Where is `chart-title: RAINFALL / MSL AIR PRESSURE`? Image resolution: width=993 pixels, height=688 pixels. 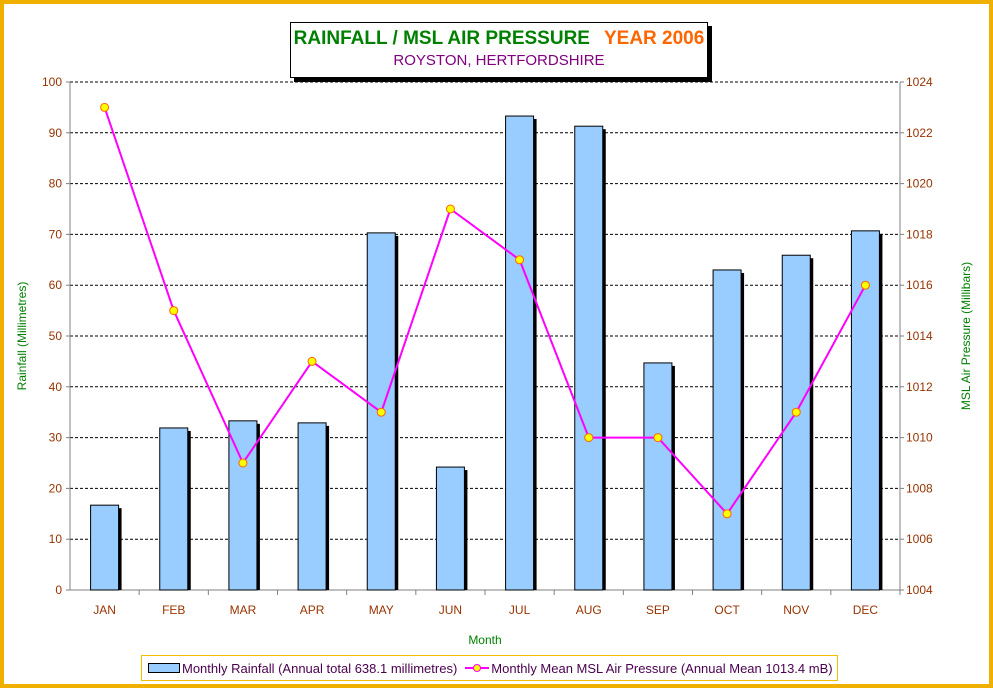 chart-title: RAINFALL / MSL AIR PRESSURE is located at coordinates (441, 38).